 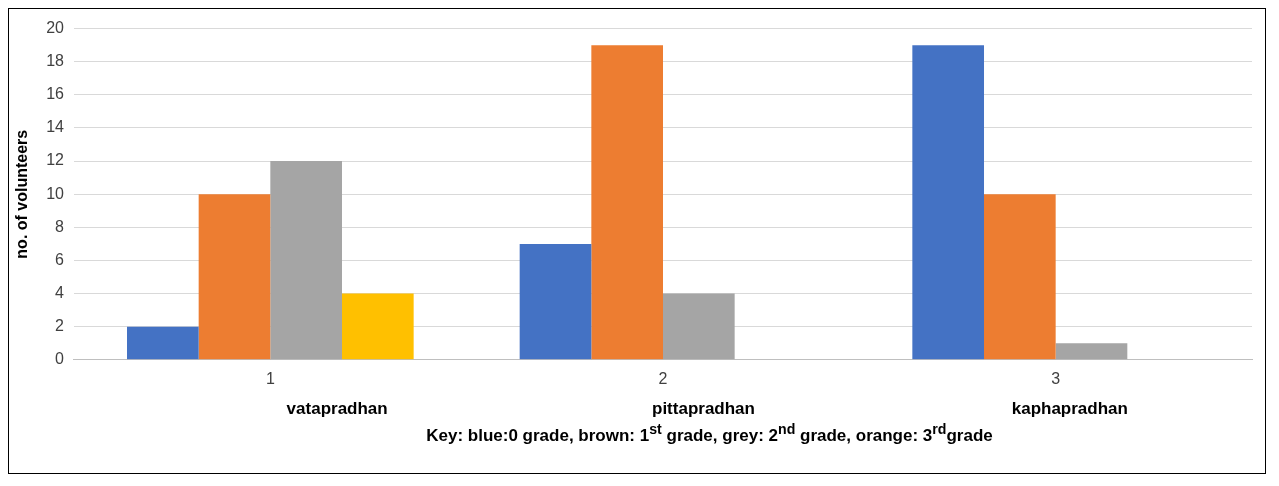 I want to click on x-tick-label: 1, so click(x=270, y=378).